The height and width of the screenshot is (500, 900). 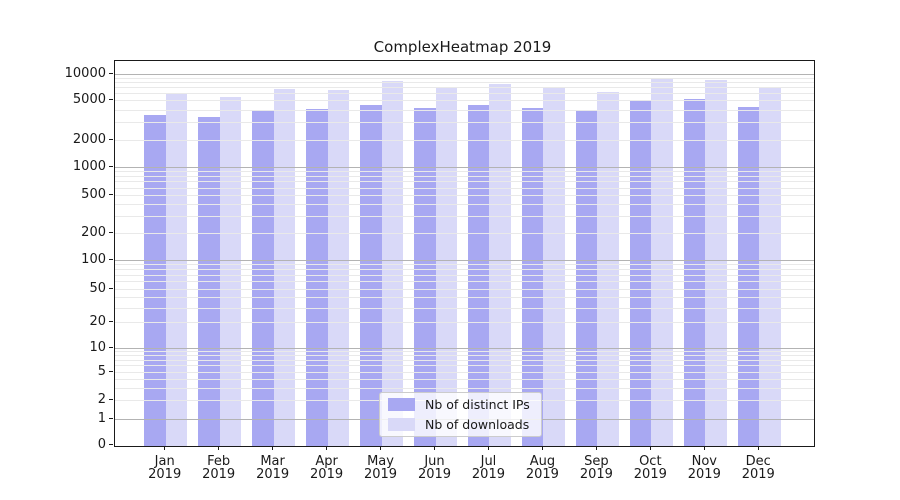 What do you see at coordinates (97, 288) in the screenshot?
I see `y-tick-label: 50` at bounding box center [97, 288].